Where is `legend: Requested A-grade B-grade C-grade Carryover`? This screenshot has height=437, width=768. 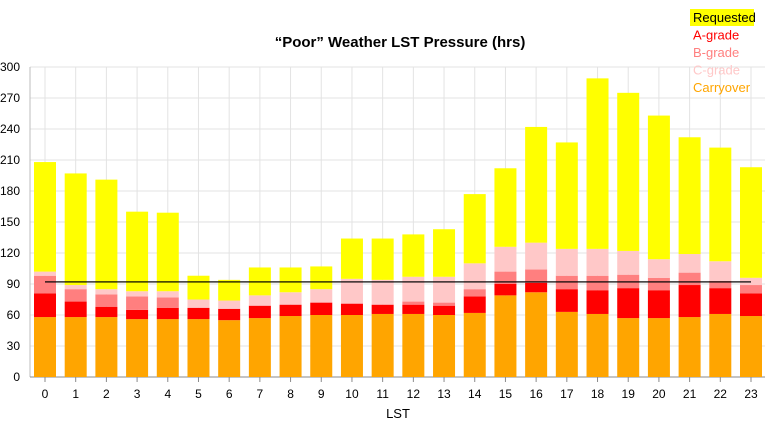
legend: Requested A-grade B-grade C-grade Carryover is located at coordinates (723, 52).